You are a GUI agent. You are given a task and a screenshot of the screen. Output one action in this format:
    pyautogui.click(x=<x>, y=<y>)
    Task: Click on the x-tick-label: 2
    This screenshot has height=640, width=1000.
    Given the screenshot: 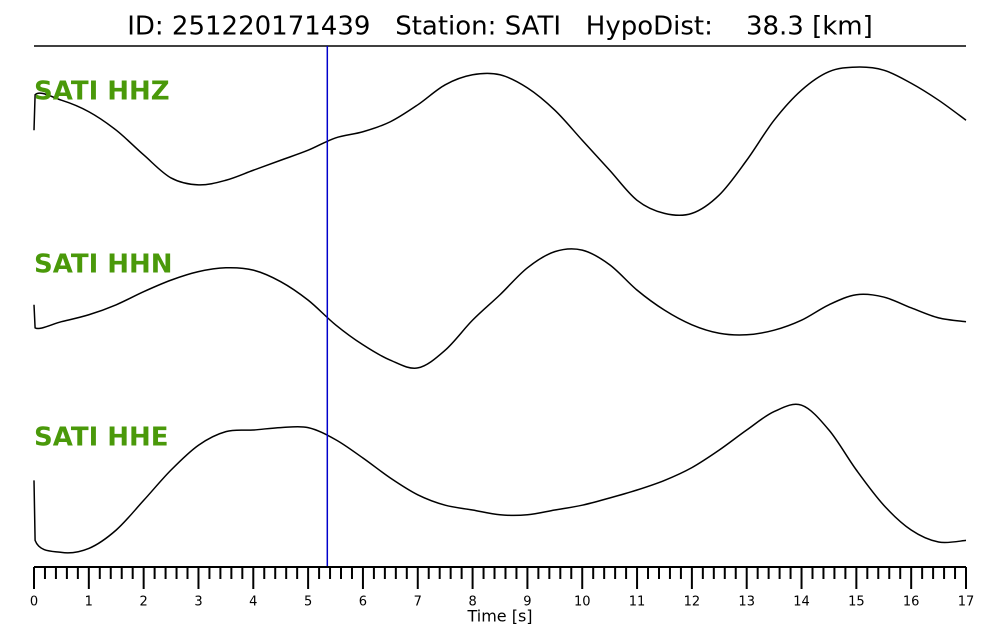 What is the action you would take?
    pyautogui.click(x=144, y=602)
    